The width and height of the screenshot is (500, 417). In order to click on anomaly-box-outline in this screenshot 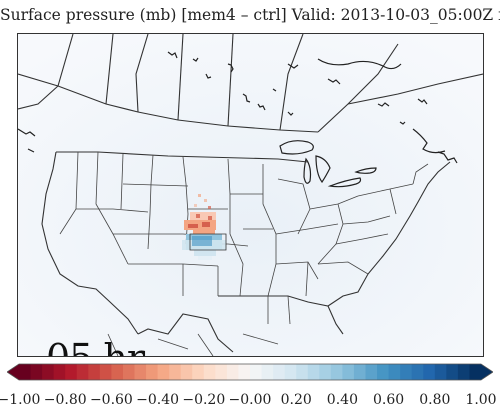, I will do `click(208, 242)`.